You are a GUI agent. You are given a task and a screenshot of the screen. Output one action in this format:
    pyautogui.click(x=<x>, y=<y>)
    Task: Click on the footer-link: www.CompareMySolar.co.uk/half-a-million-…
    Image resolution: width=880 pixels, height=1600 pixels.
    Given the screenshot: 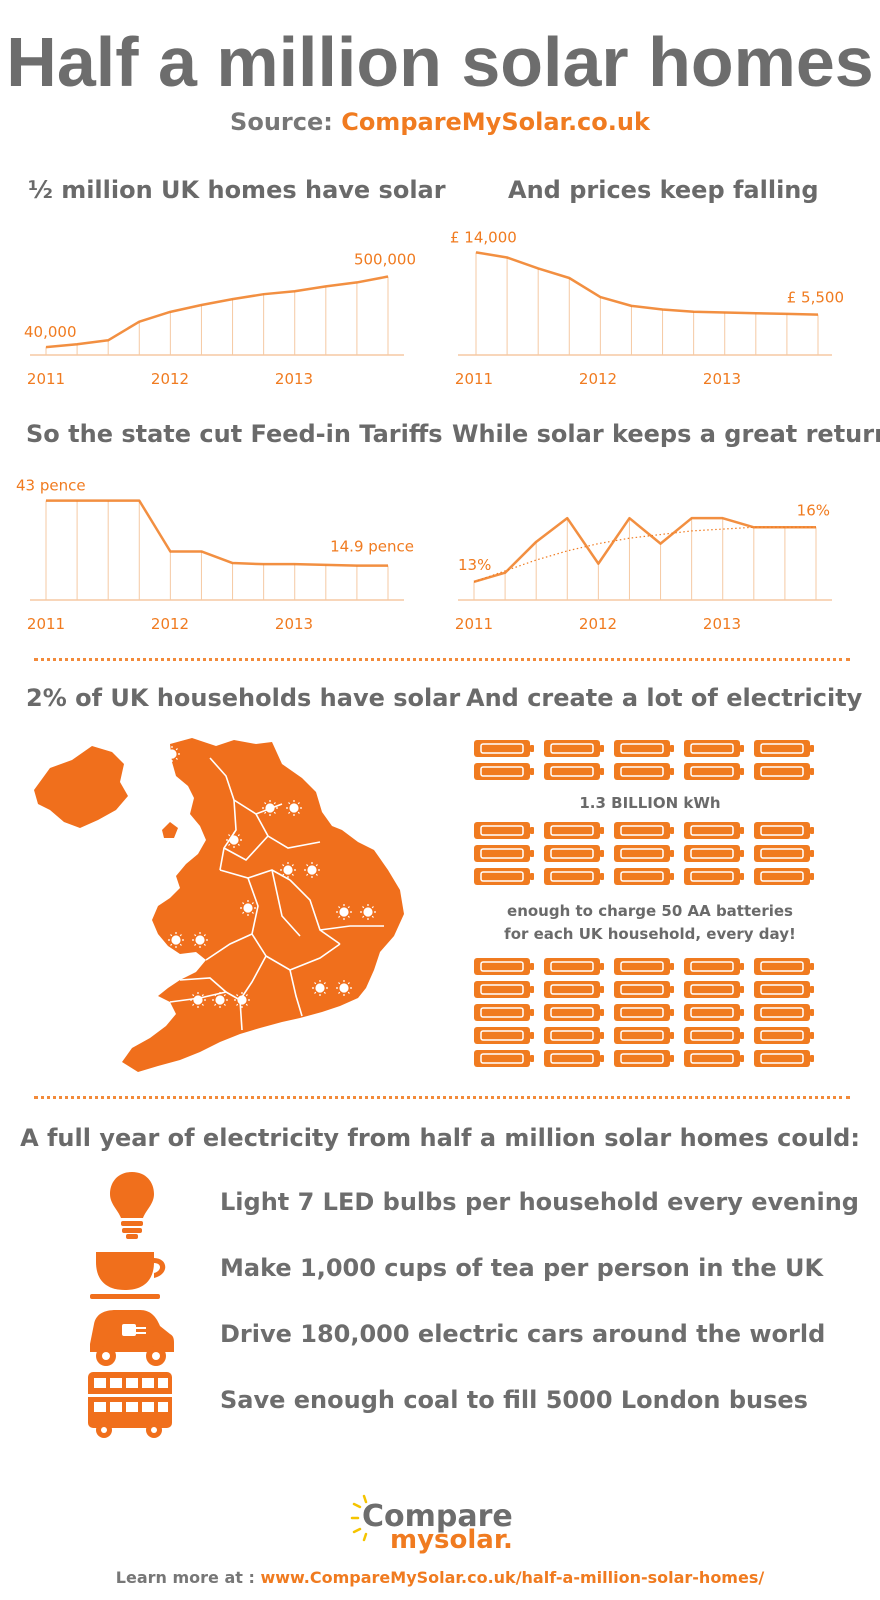 What is the action you would take?
    pyautogui.click(x=512, y=1577)
    